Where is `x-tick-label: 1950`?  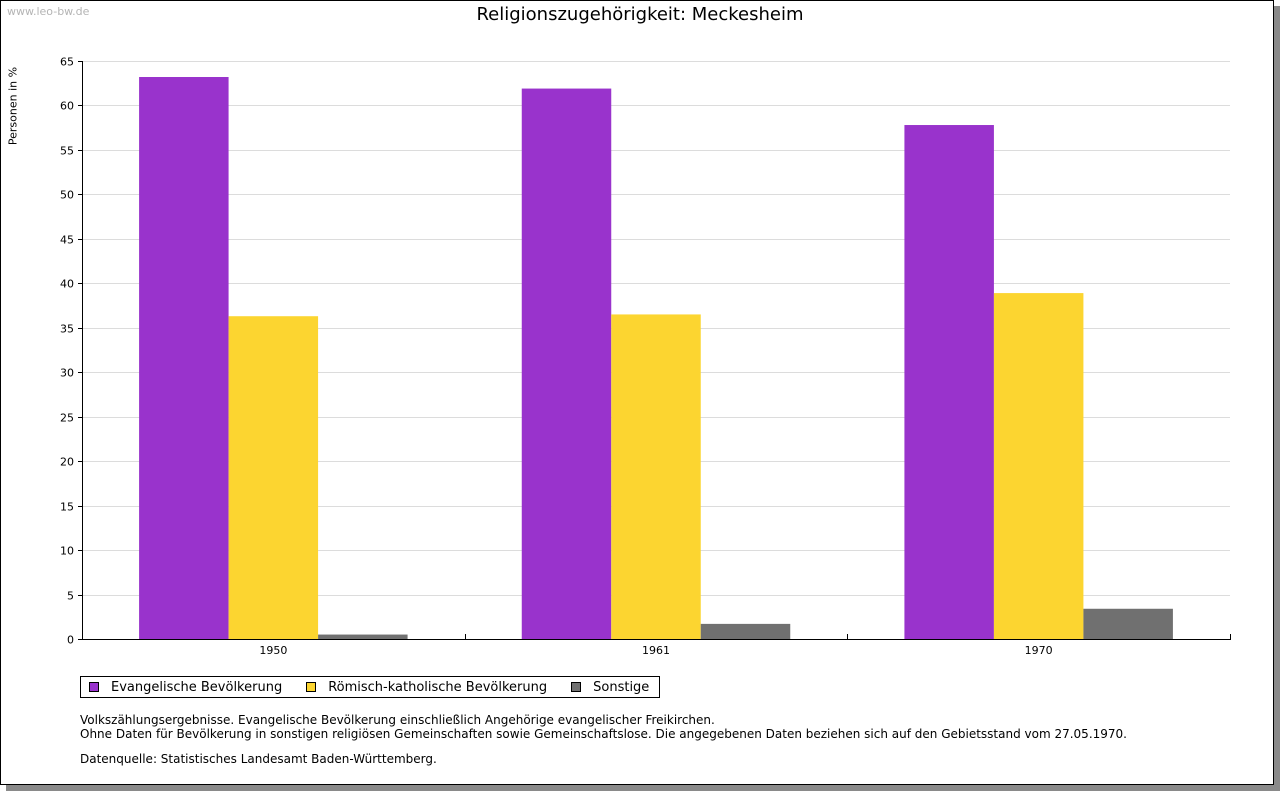
x-tick-label: 1950 is located at coordinates (273, 650).